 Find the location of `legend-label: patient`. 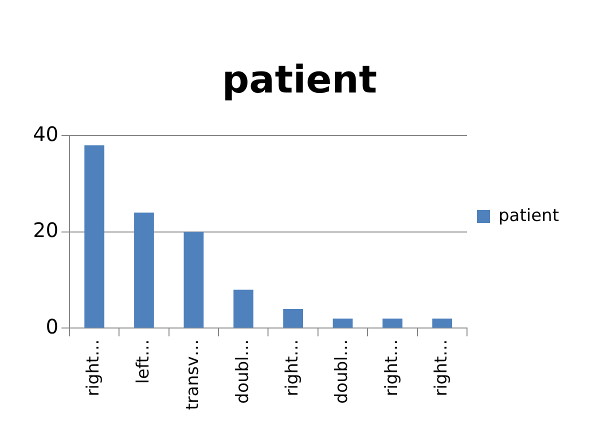

legend-label: patient is located at coordinates (529, 216).